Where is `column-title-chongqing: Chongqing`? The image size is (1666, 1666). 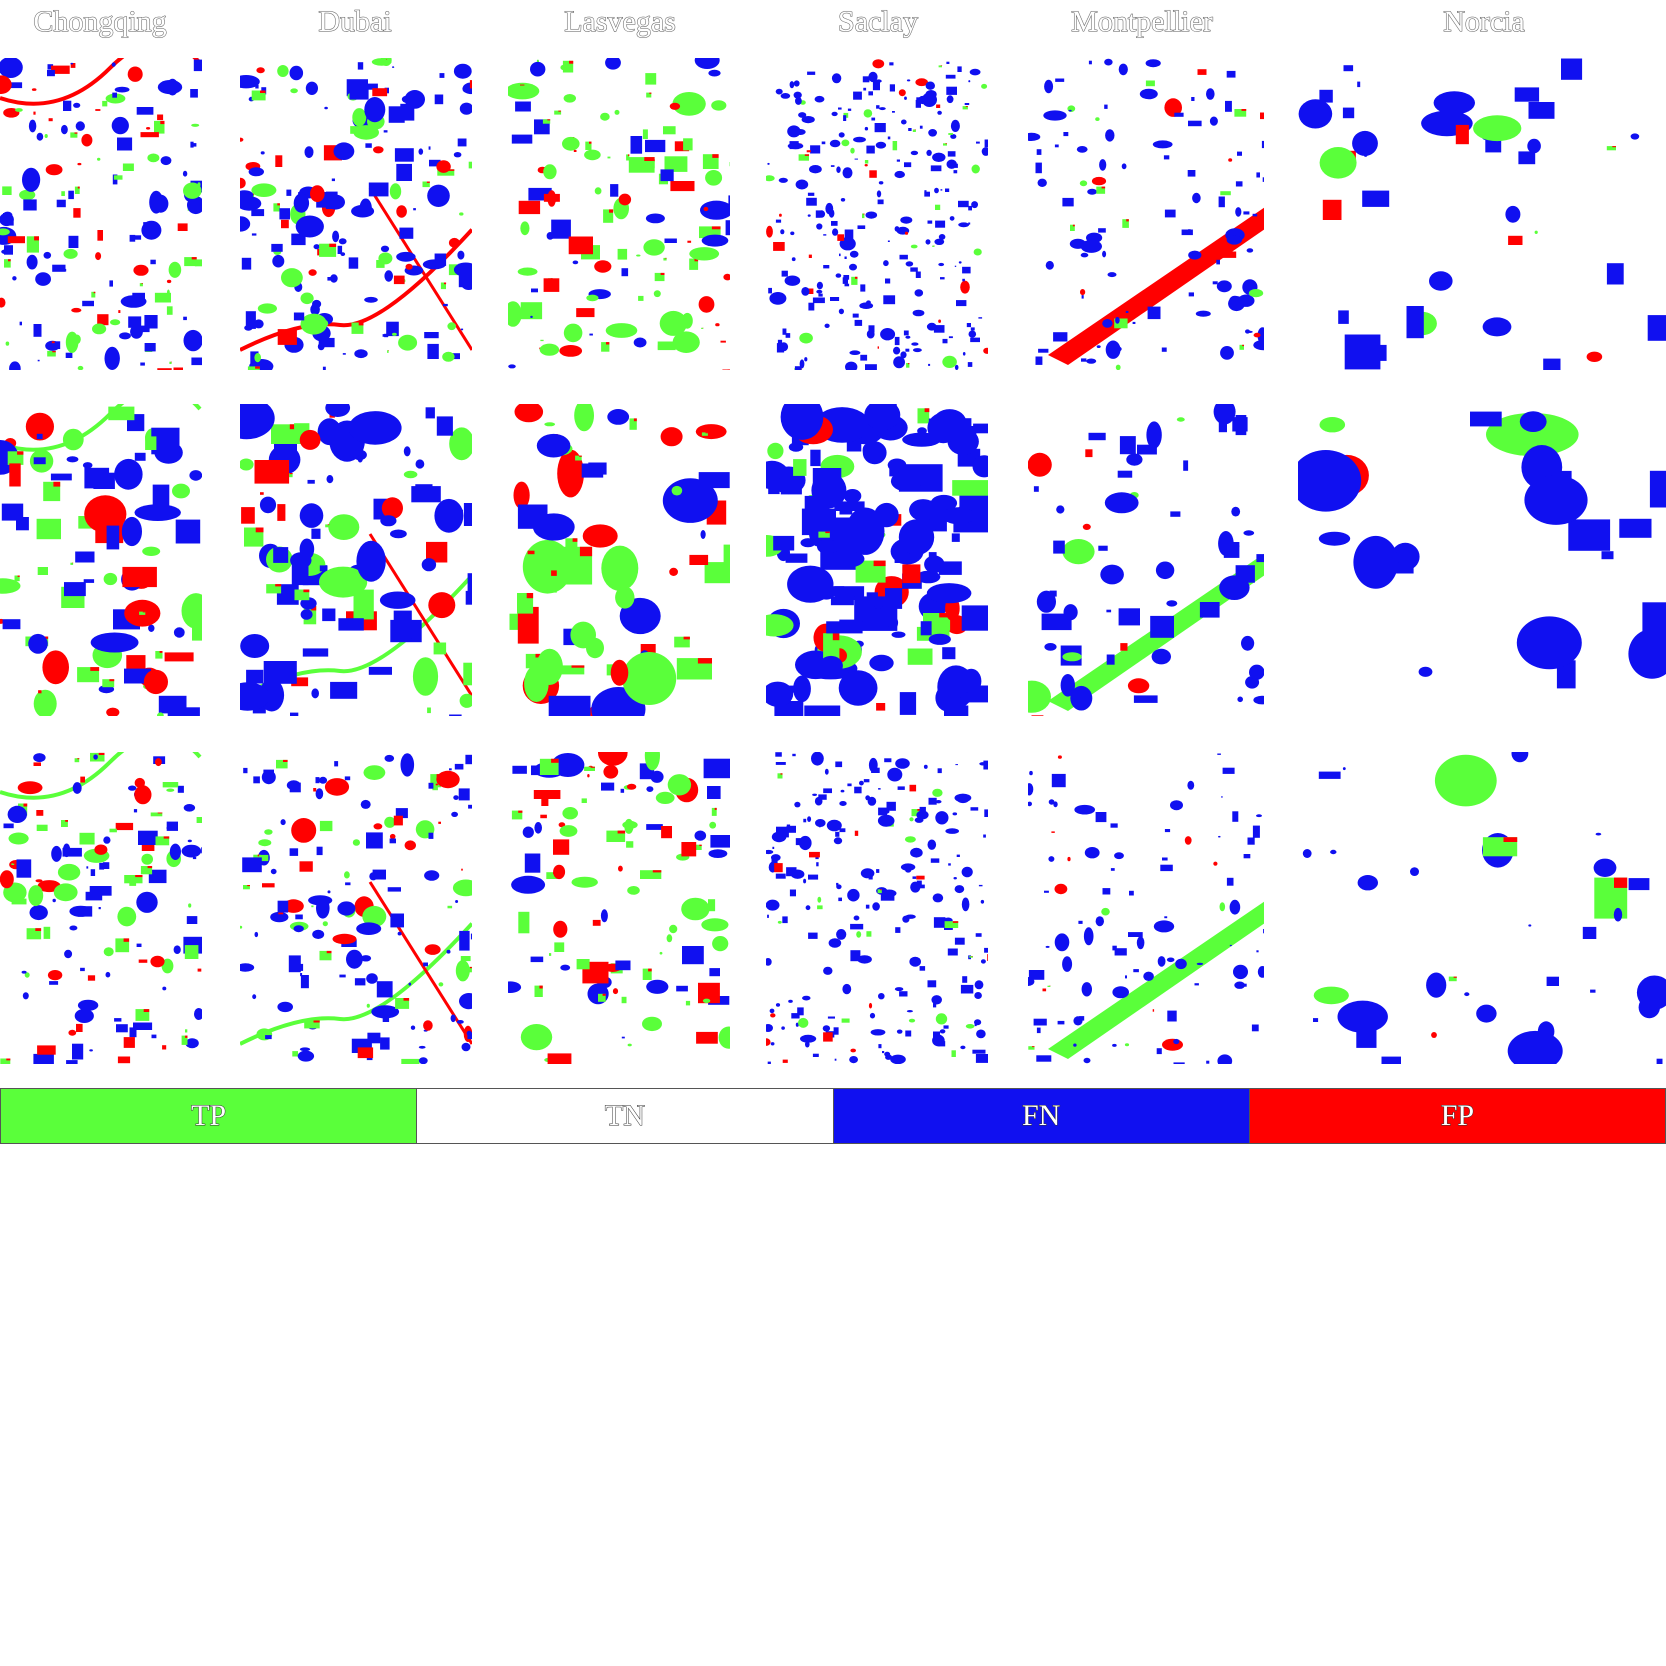 column-title-chongqing: Chongqing is located at coordinates (100, 22).